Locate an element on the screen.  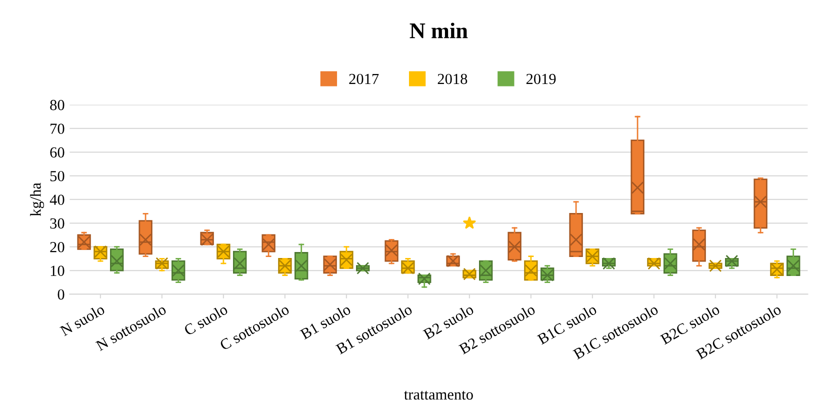
legend-label: 2019 is located at coordinates (541, 79).